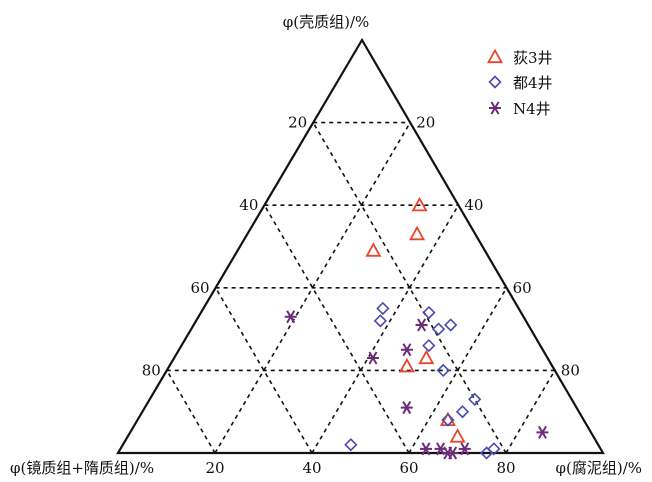 The image size is (652, 482). What do you see at coordinates (297, 123) in the screenshot?
I see `tick-left-20: 20` at bounding box center [297, 123].